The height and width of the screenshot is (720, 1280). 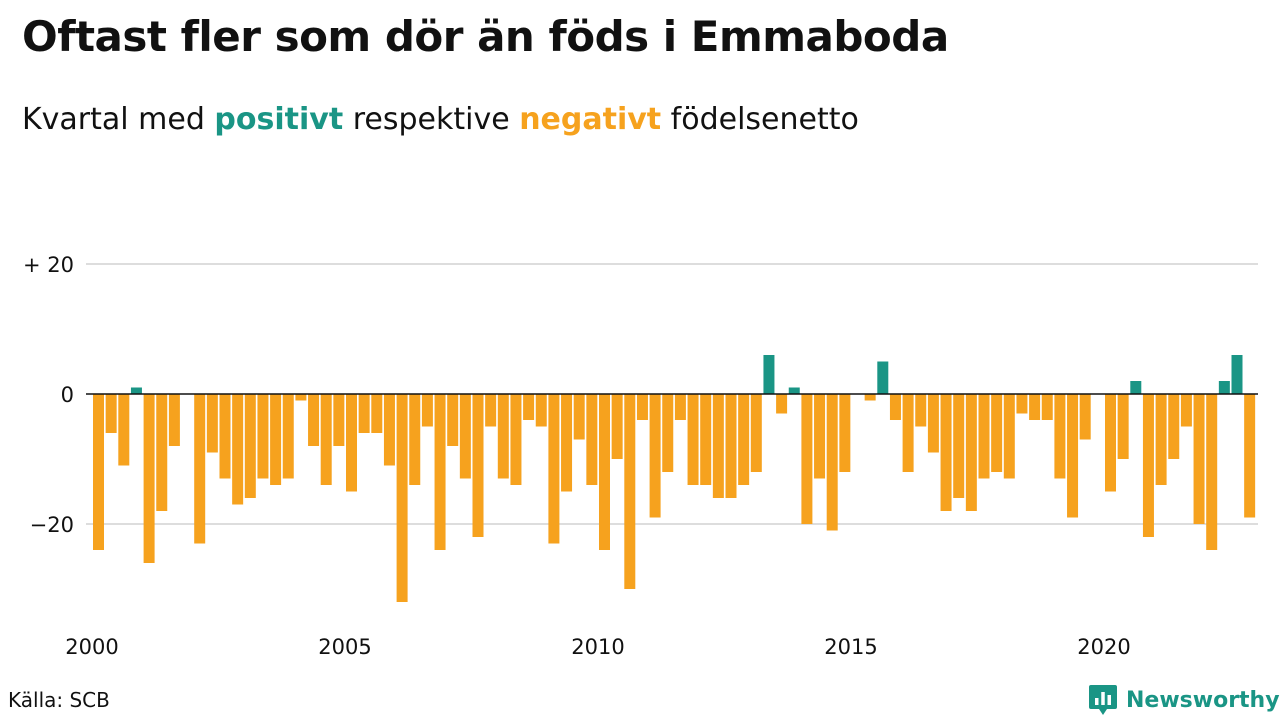 What do you see at coordinates (850, 647) in the screenshot?
I see `x-tick-label: 2015` at bounding box center [850, 647].